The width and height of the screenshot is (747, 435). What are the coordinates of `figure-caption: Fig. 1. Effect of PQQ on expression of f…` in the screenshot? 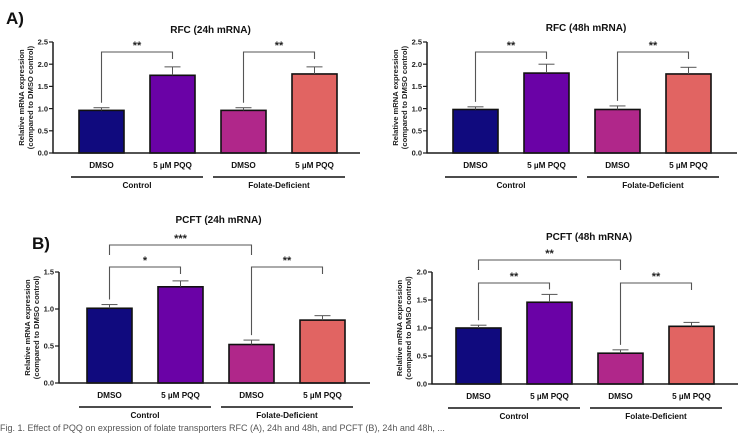 It's located at (222, 428).